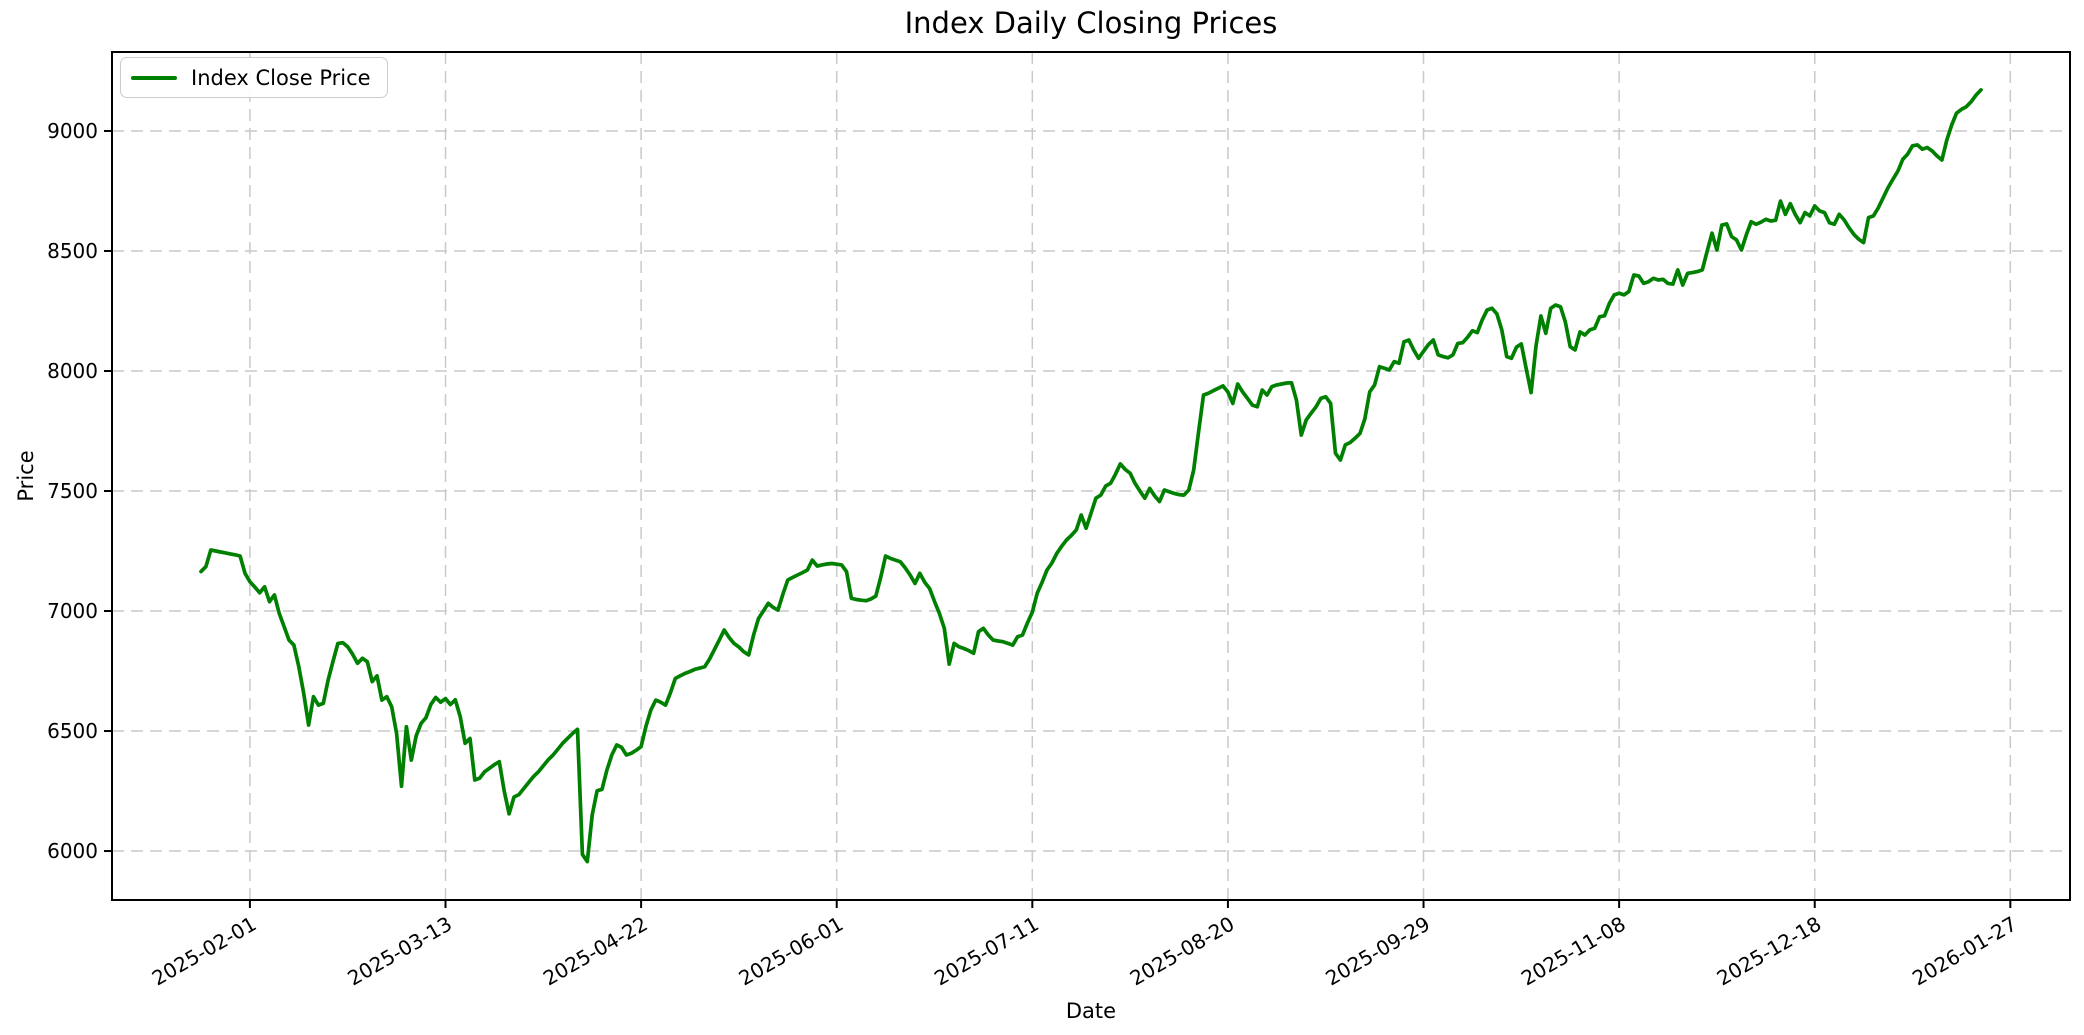  Describe the element at coordinates (72, 371) in the screenshot. I see `y-tick-label: 8000` at that location.